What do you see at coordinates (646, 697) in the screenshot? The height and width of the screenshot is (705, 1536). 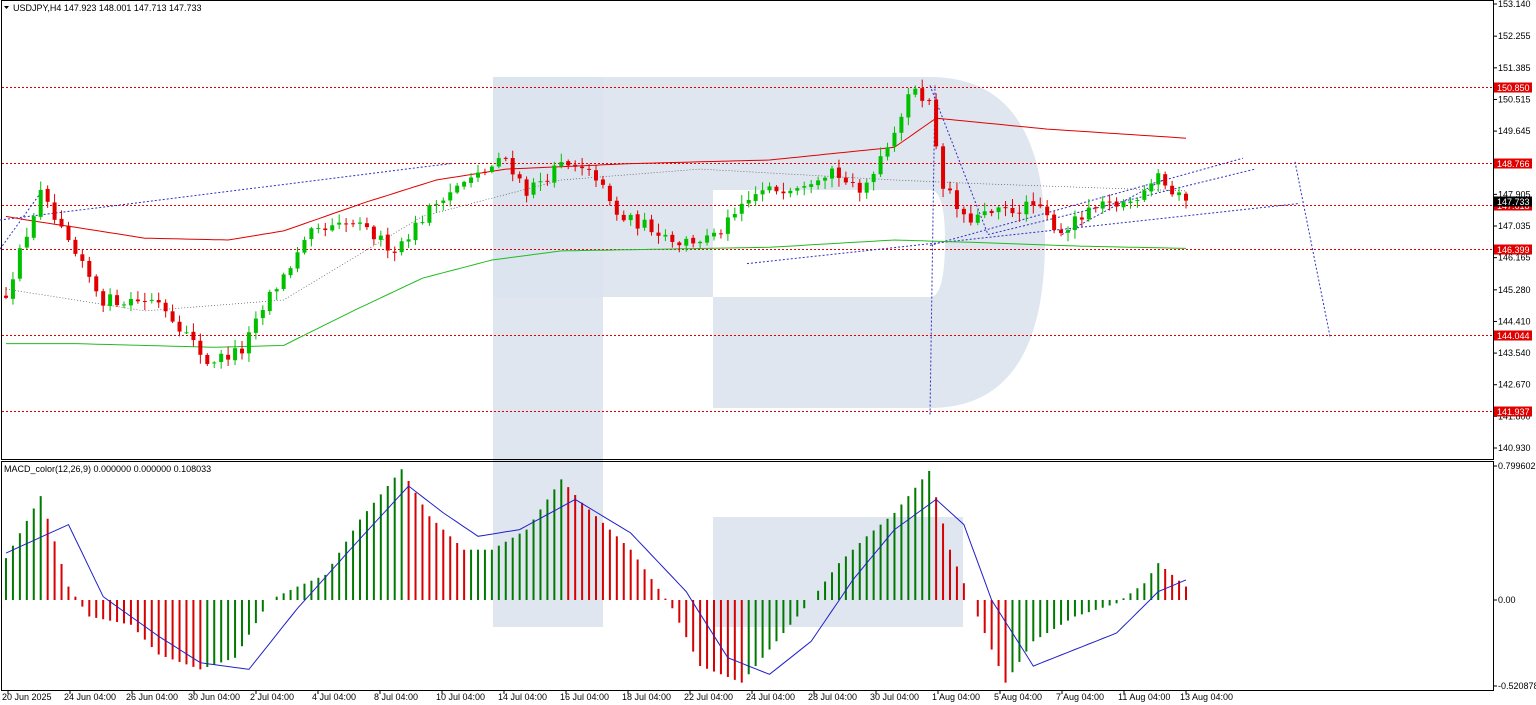 I see `time-tick-label-10: 18 Jul 04:00` at bounding box center [646, 697].